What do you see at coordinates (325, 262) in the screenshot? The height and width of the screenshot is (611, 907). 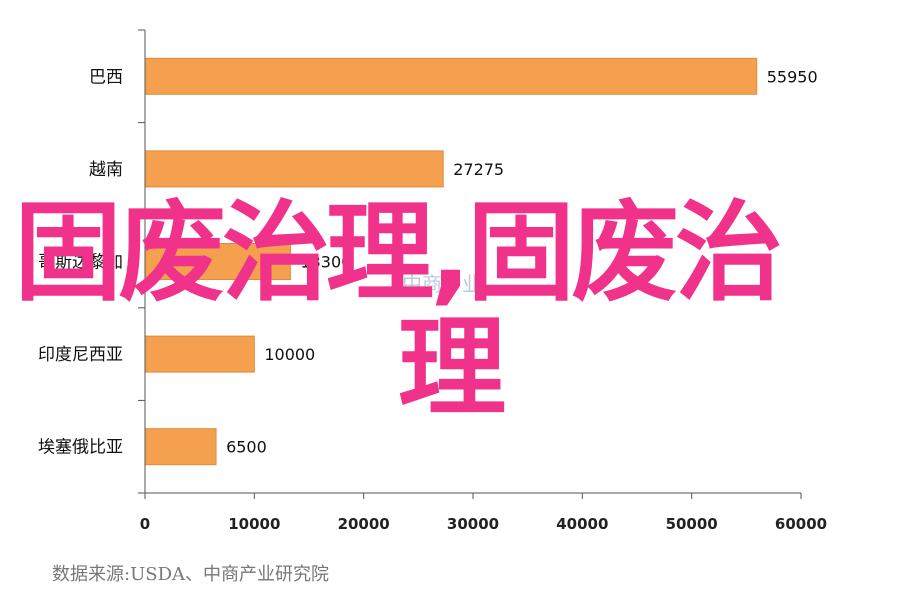 I see `data-label: 13300` at bounding box center [325, 262].